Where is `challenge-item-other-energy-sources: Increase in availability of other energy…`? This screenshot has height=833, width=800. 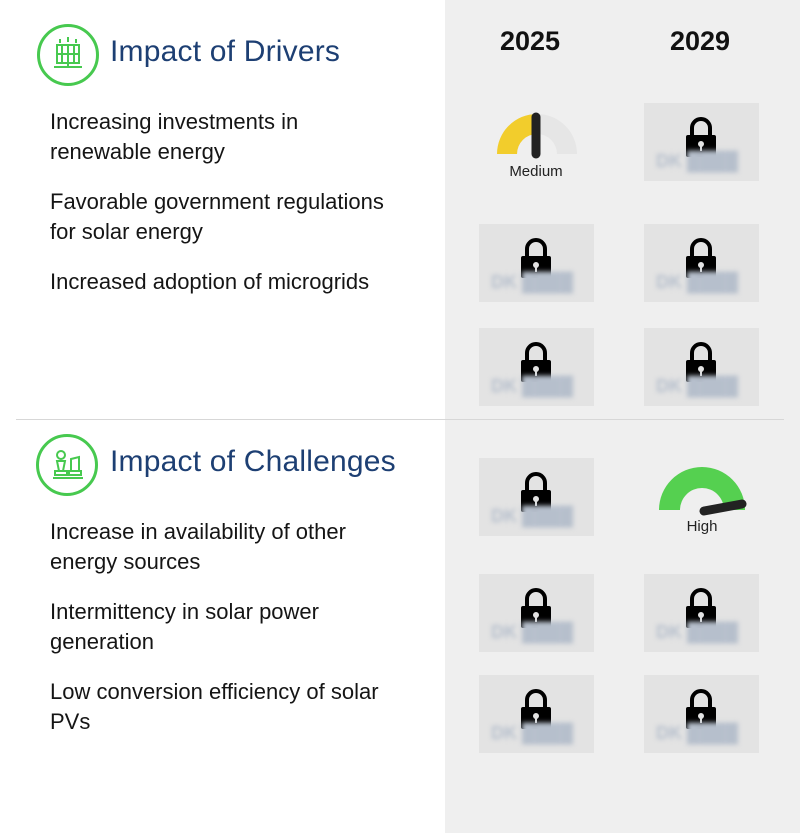 challenge-item-other-energy-sources: Increase in availability of other energy… is located at coordinates (198, 546).